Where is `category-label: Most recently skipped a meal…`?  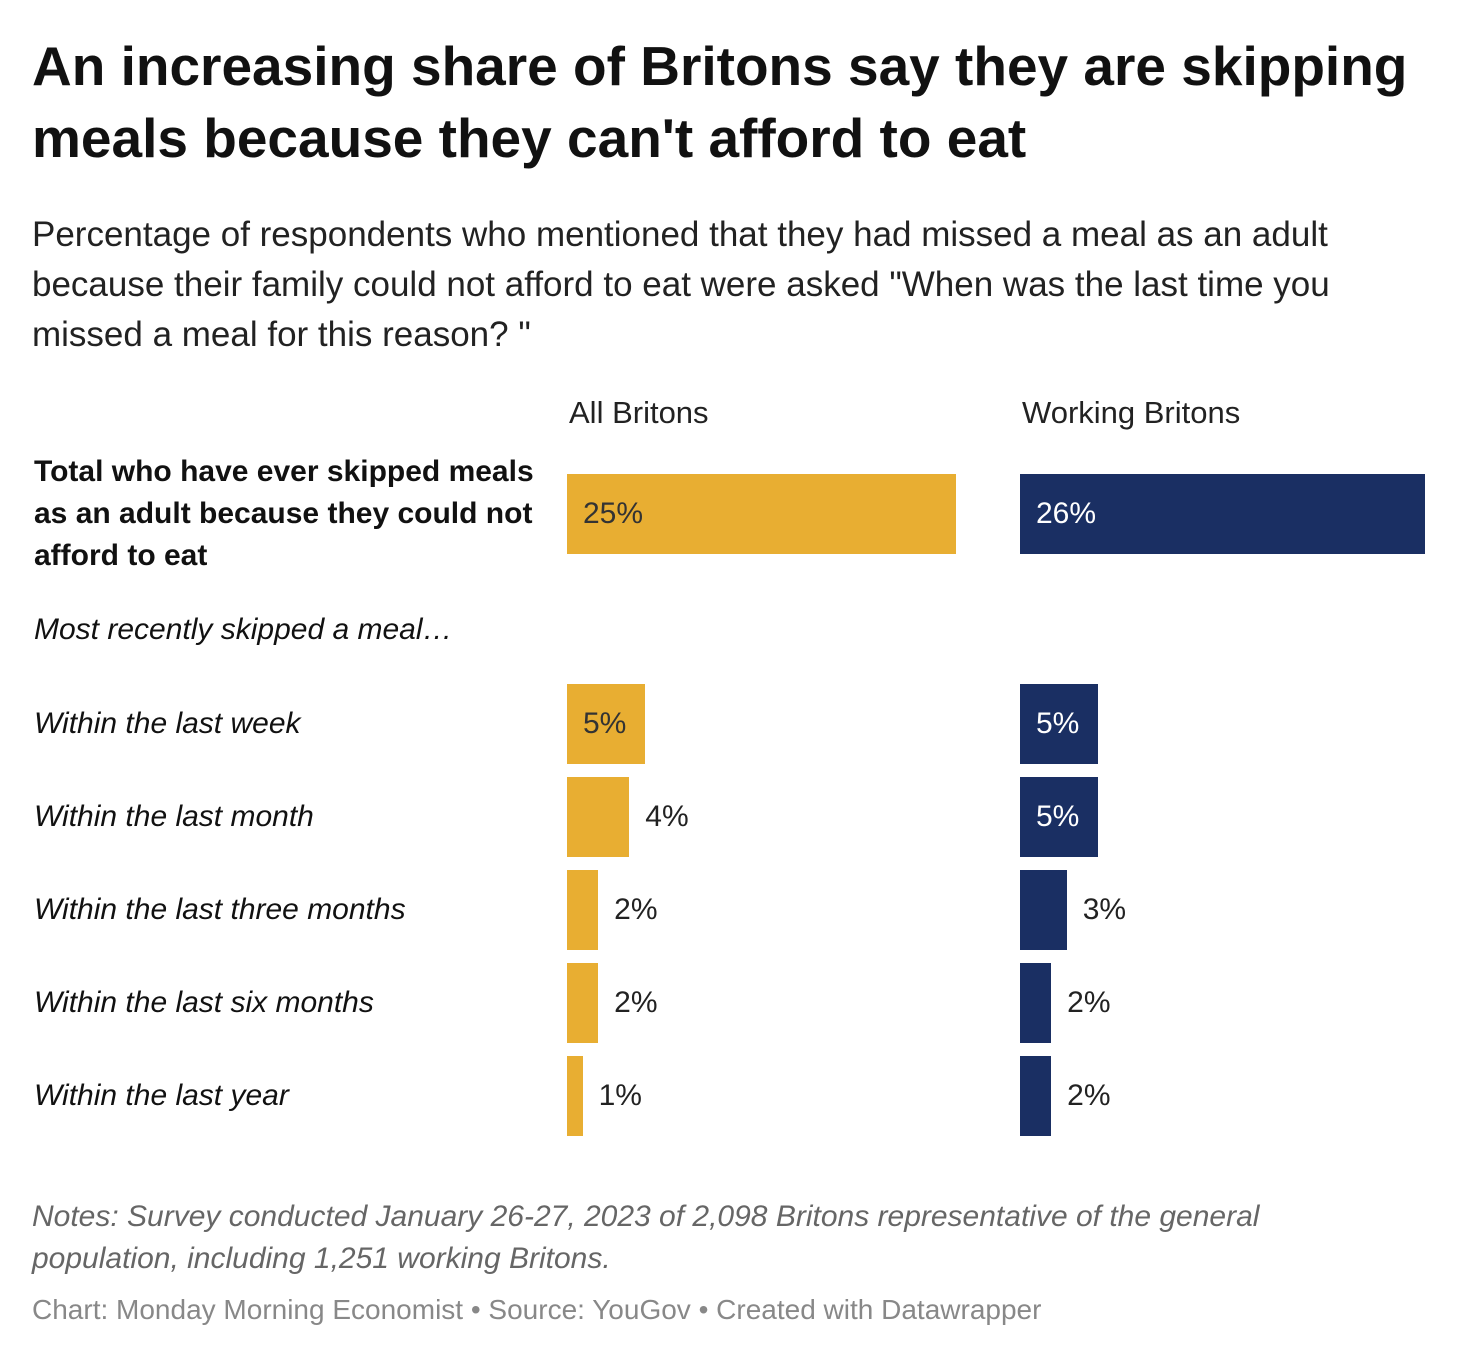
category-label: Most recently skipped a meal… is located at coordinates (243, 629).